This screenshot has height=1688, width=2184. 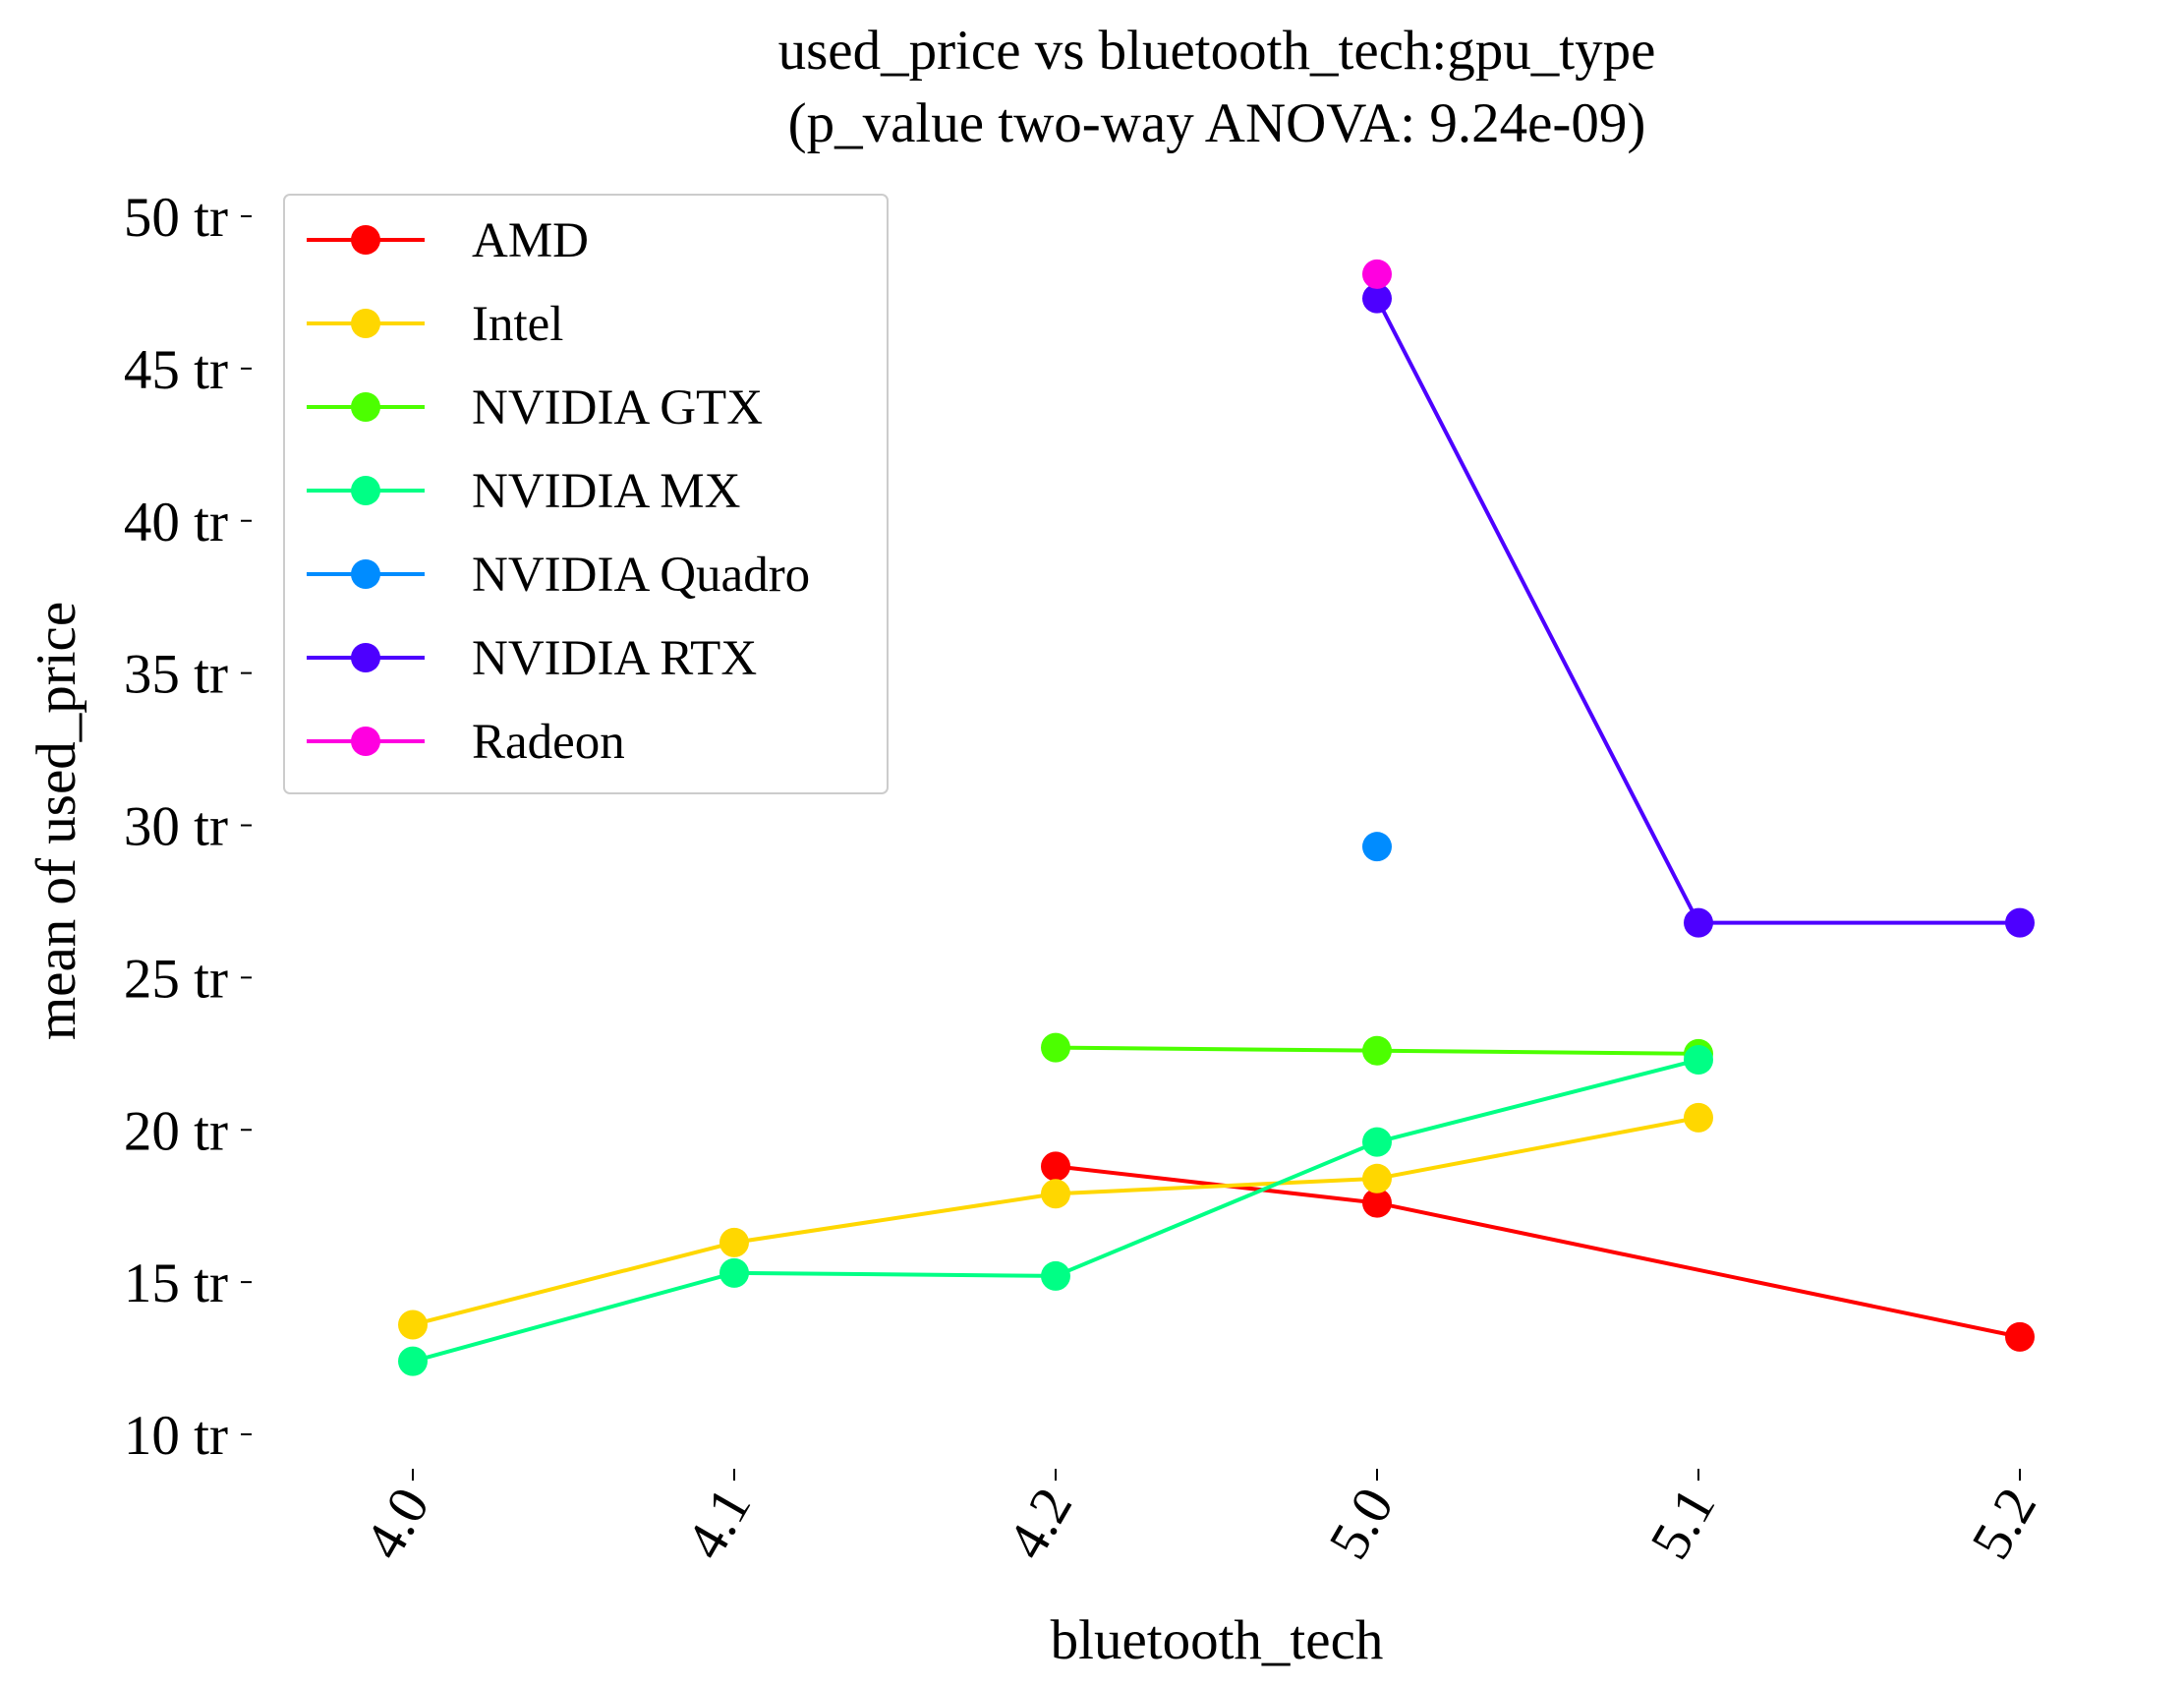 I want to click on chart-title: used_price vs bluetooth_tech:gpu_type, so click(x=1217, y=51).